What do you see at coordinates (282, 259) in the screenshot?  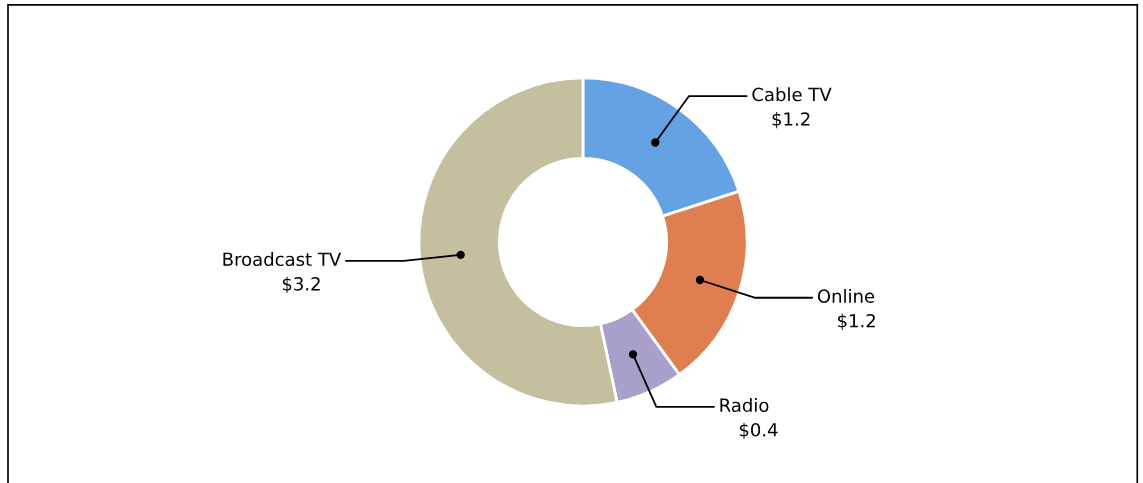 I see `slice-label: Broadcast TV` at bounding box center [282, 259].